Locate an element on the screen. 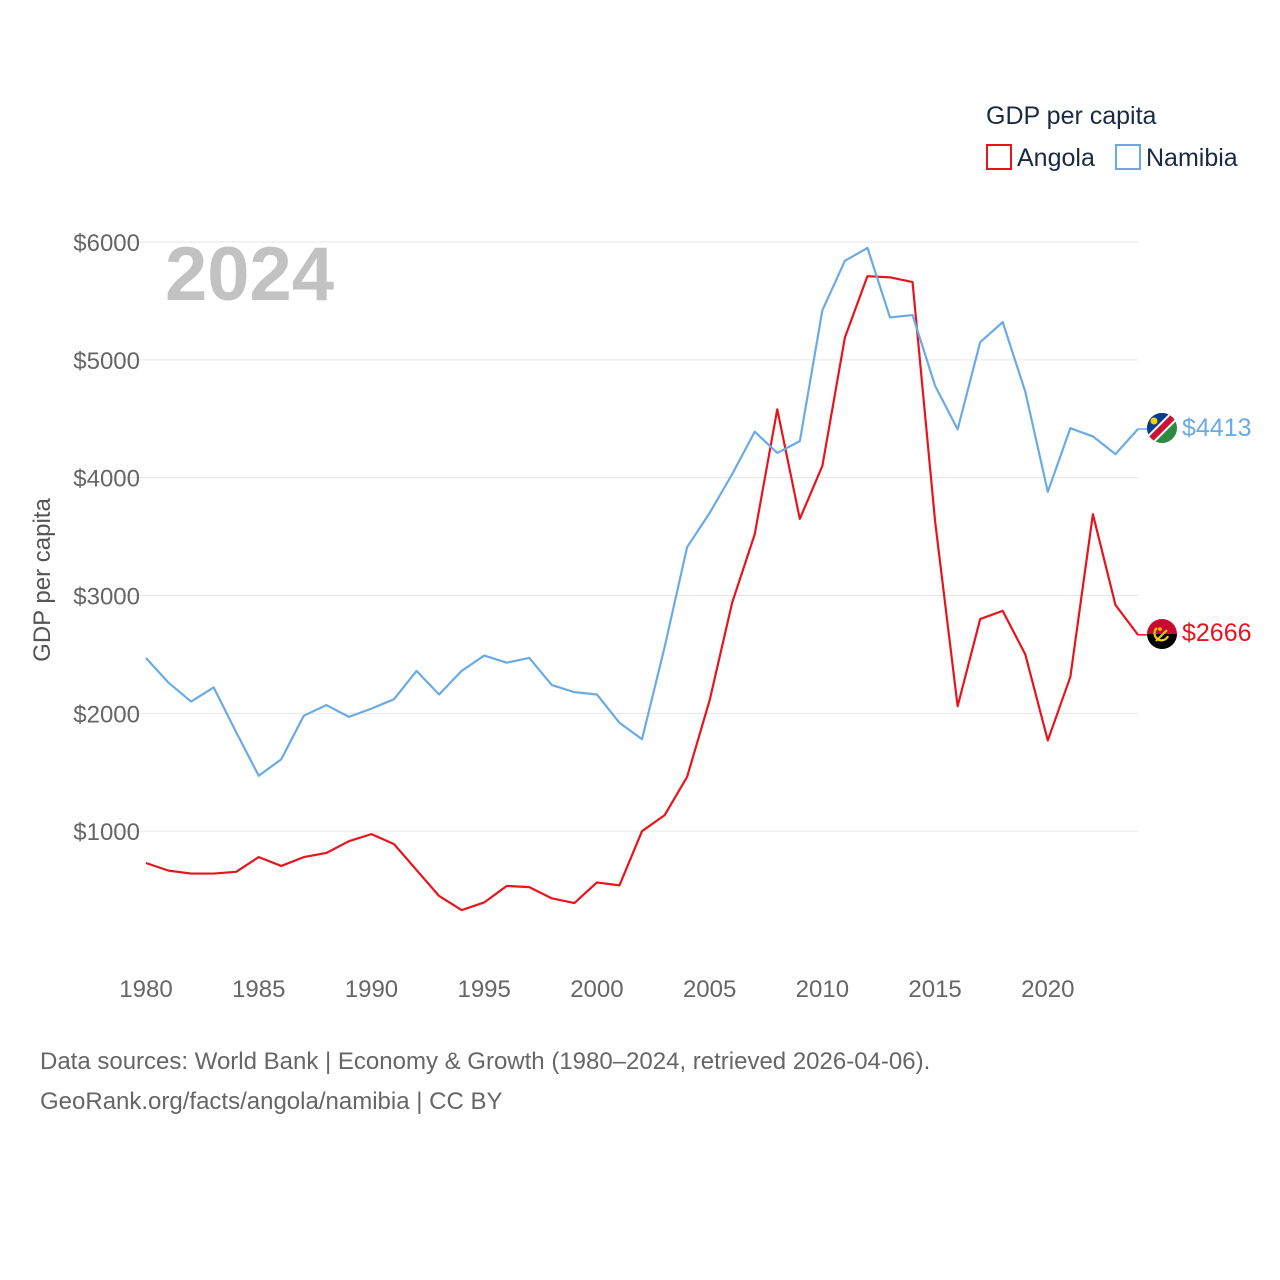 The width and height of the screenshot is (1280, 1280). x-tick-label: 2000 is located at coordinates (596, 989).